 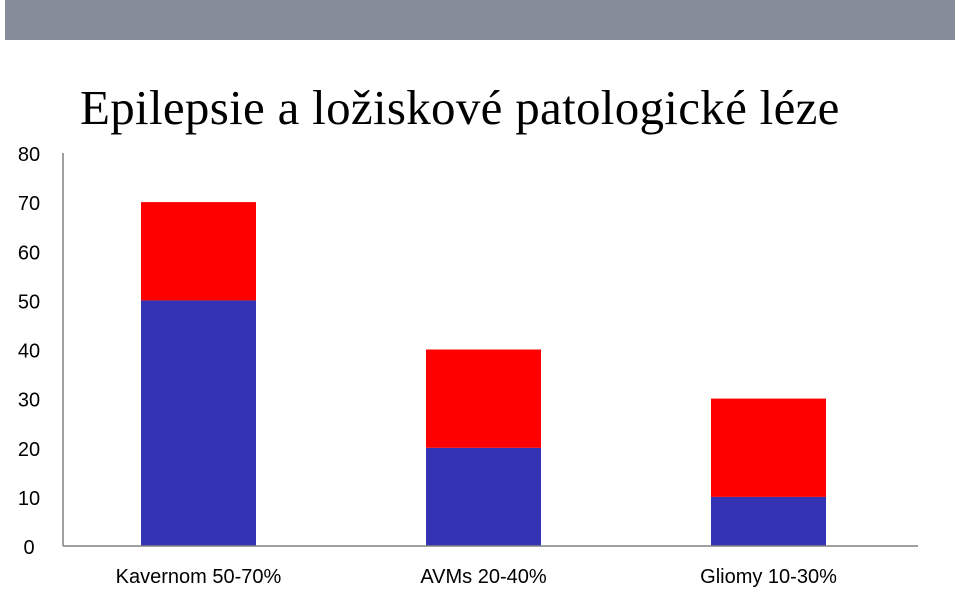 What do you see at coordinates (29, 155) in the screenshot?
I see `y-tick-label: 80` at bounding box center [29, 155].